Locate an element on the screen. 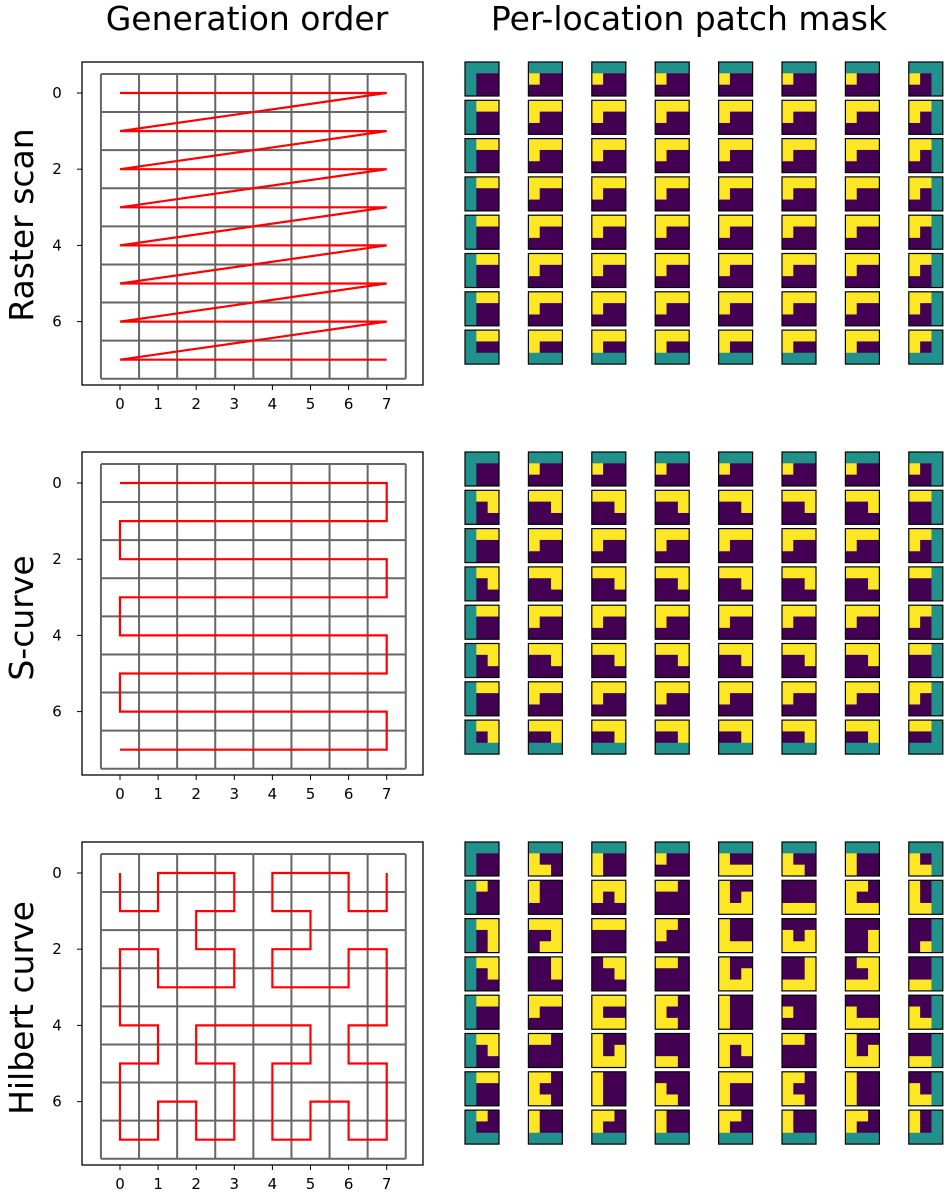 This screenshot has width=949, height=1200. y-tick-label: 6 is located at coordinates (57, 1102).